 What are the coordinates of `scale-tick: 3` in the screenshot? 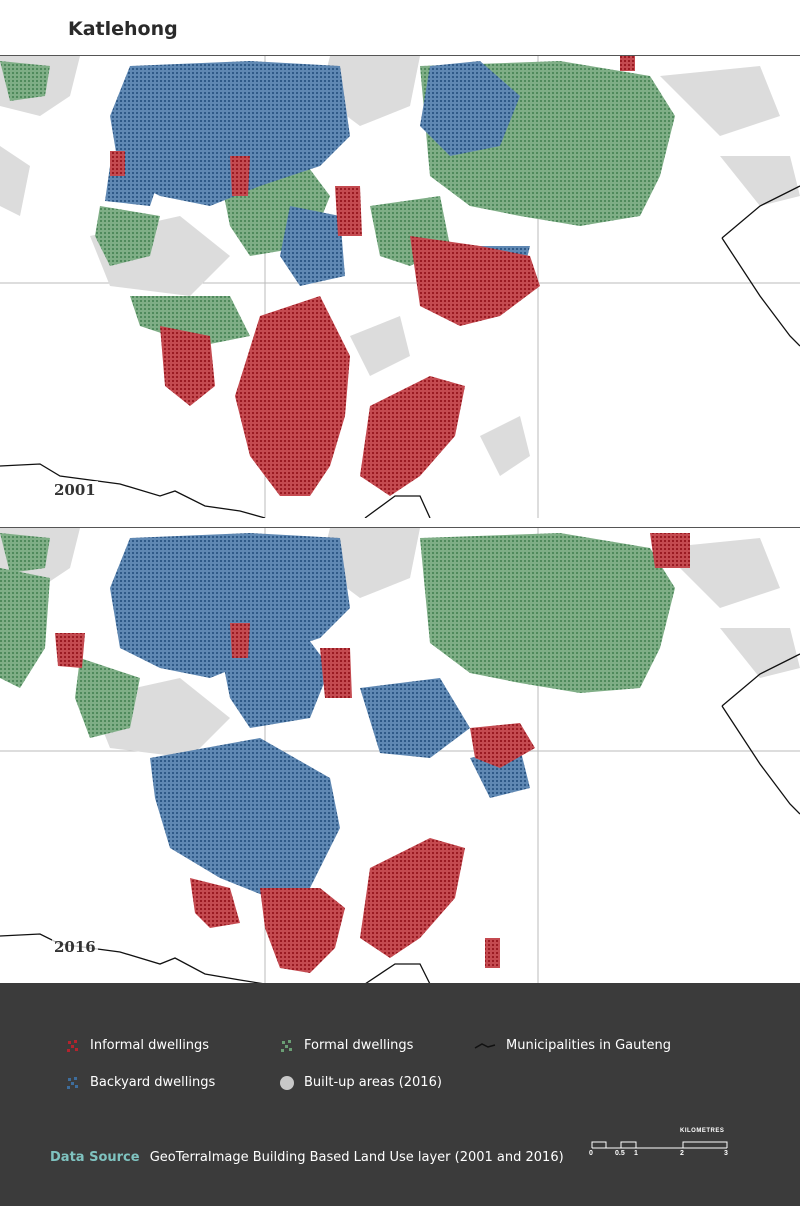 It's located at (726, 1153).